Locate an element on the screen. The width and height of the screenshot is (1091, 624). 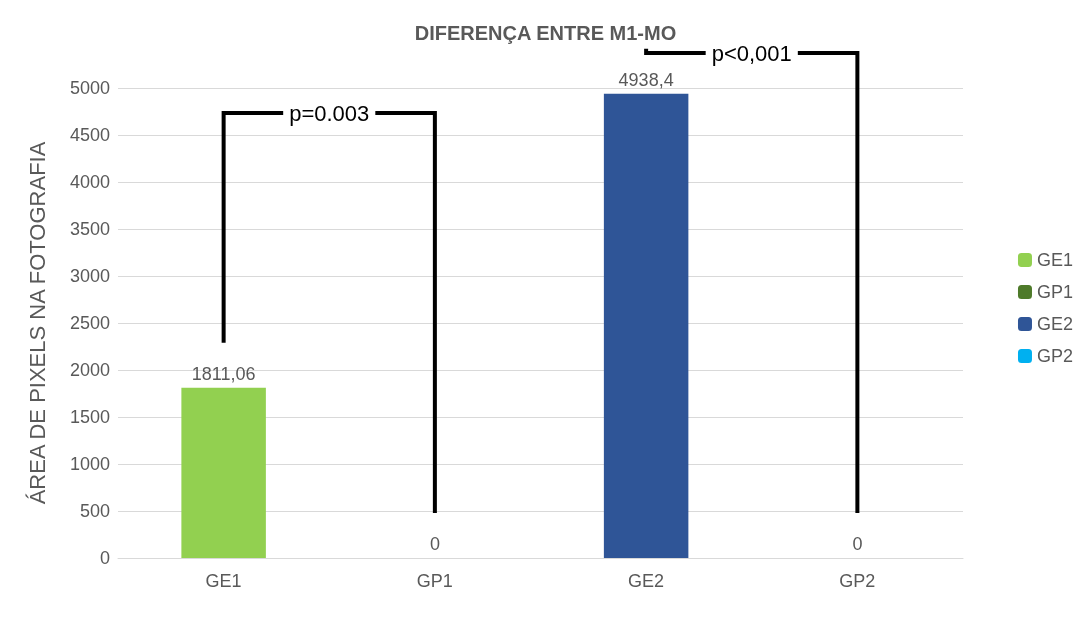
y-tick-label: 2500 is located at coordinates (89, 323).